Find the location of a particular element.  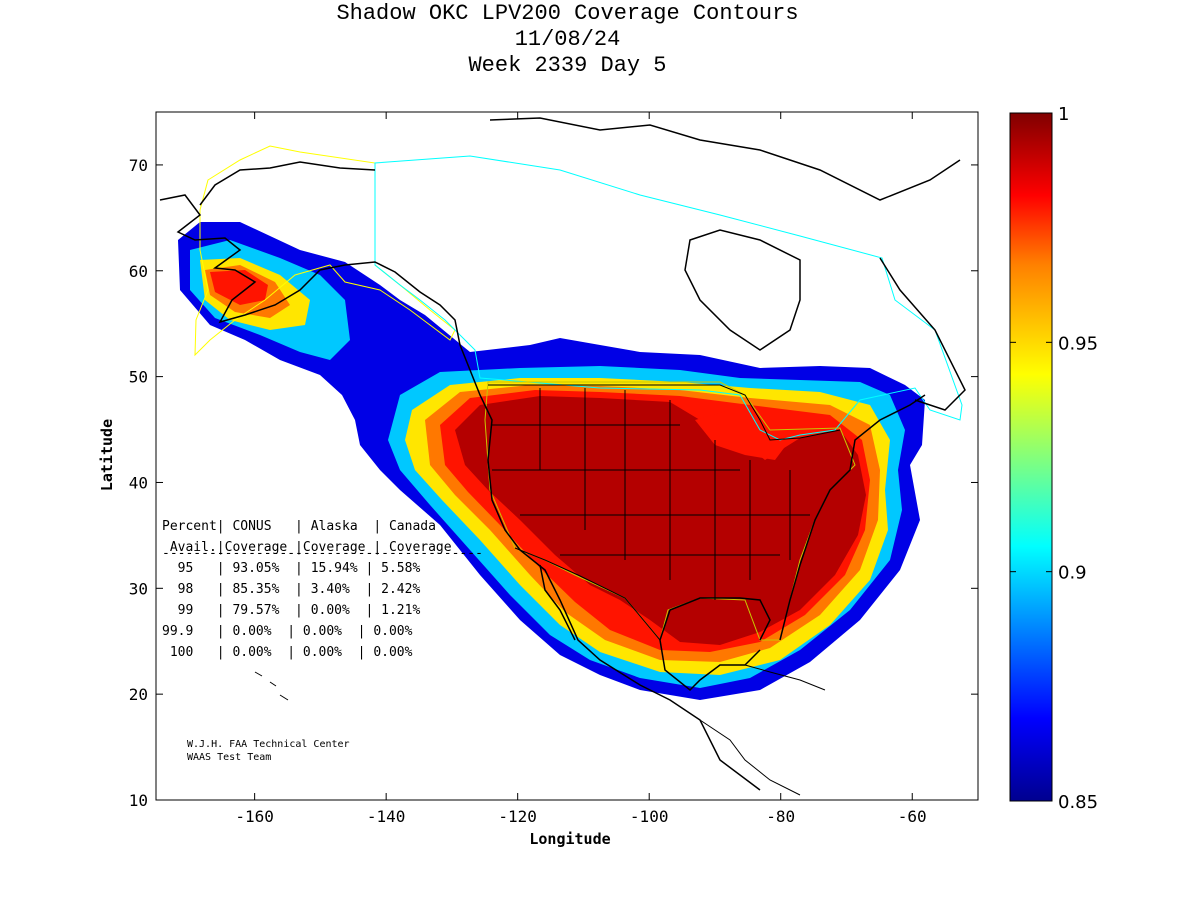

table-header-1: Percent| CONUS | Alaska | Canada is located at coordinates (299, 526).